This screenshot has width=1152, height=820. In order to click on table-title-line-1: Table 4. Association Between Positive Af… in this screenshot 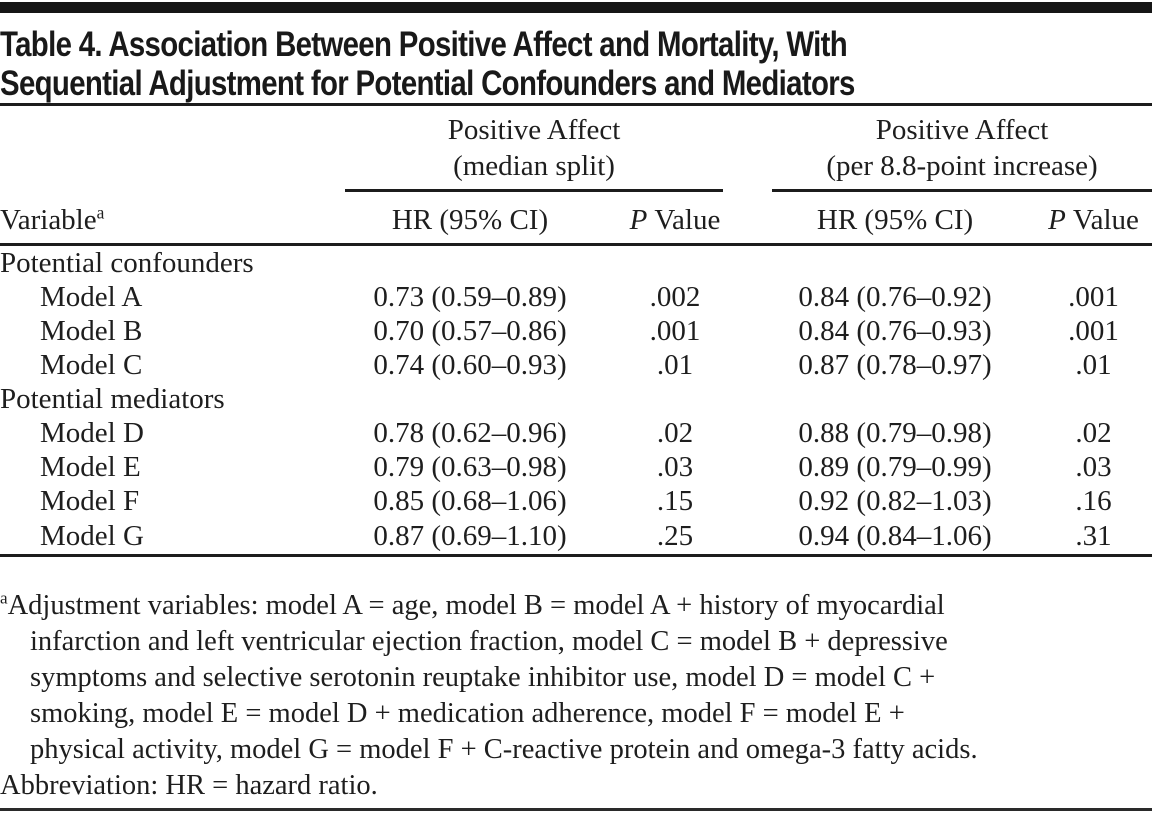, I will do `click(424, 44)`.